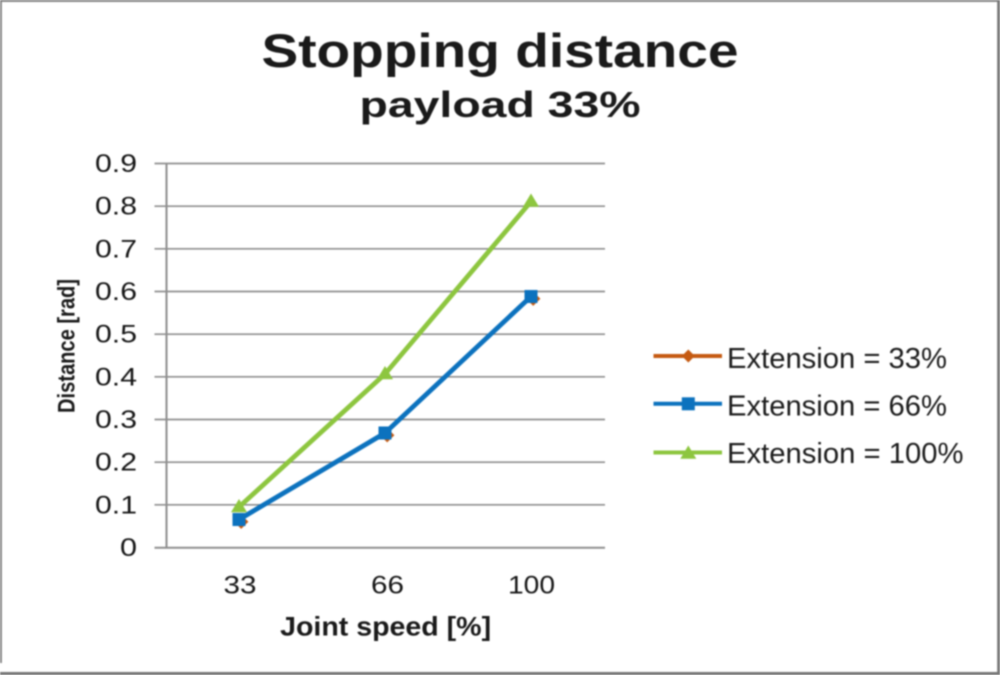 The image size is (1000, 675). Describe the element at coordinates (387, 585) in the screenshot. I see `svg-text: 66` at that location.